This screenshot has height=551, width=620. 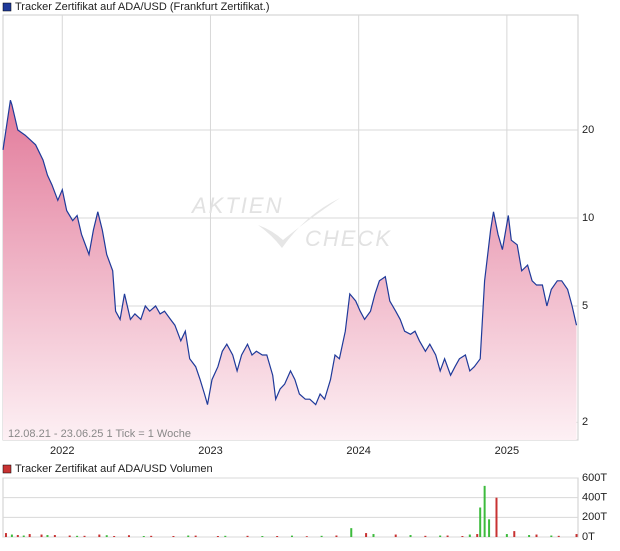 I want to click on y-tick-label: 400T, so click(x=594, y=498).